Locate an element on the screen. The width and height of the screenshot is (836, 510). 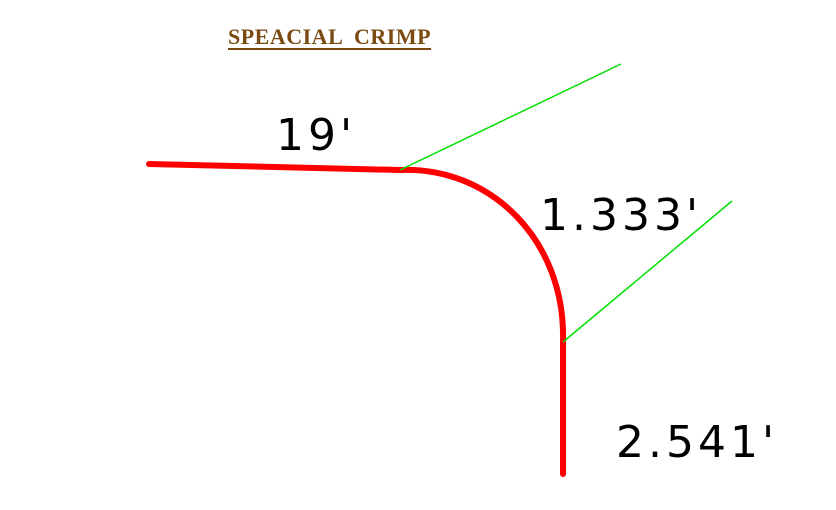
leader-line-bend-start is located at coordinates (510, 117).